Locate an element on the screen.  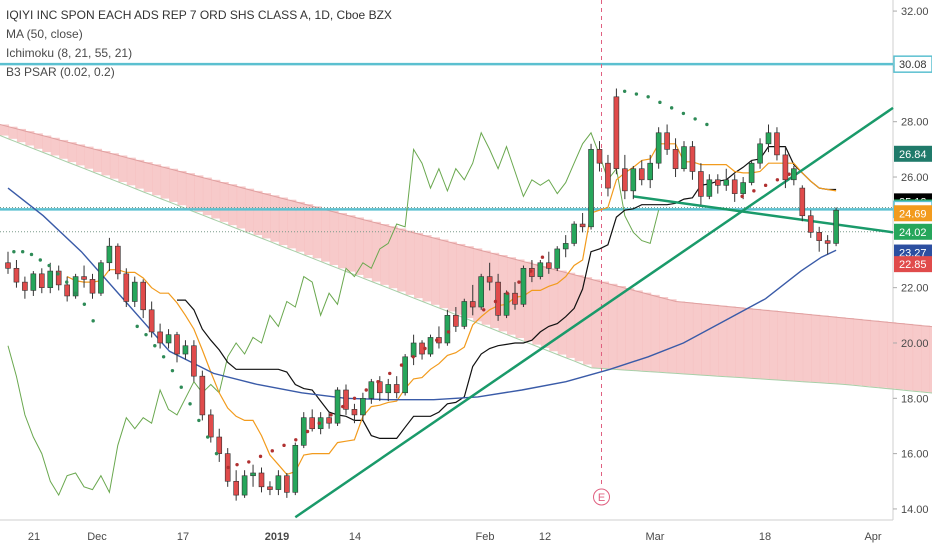
x-tick-label: 18 is located at coordinates (765, 537).